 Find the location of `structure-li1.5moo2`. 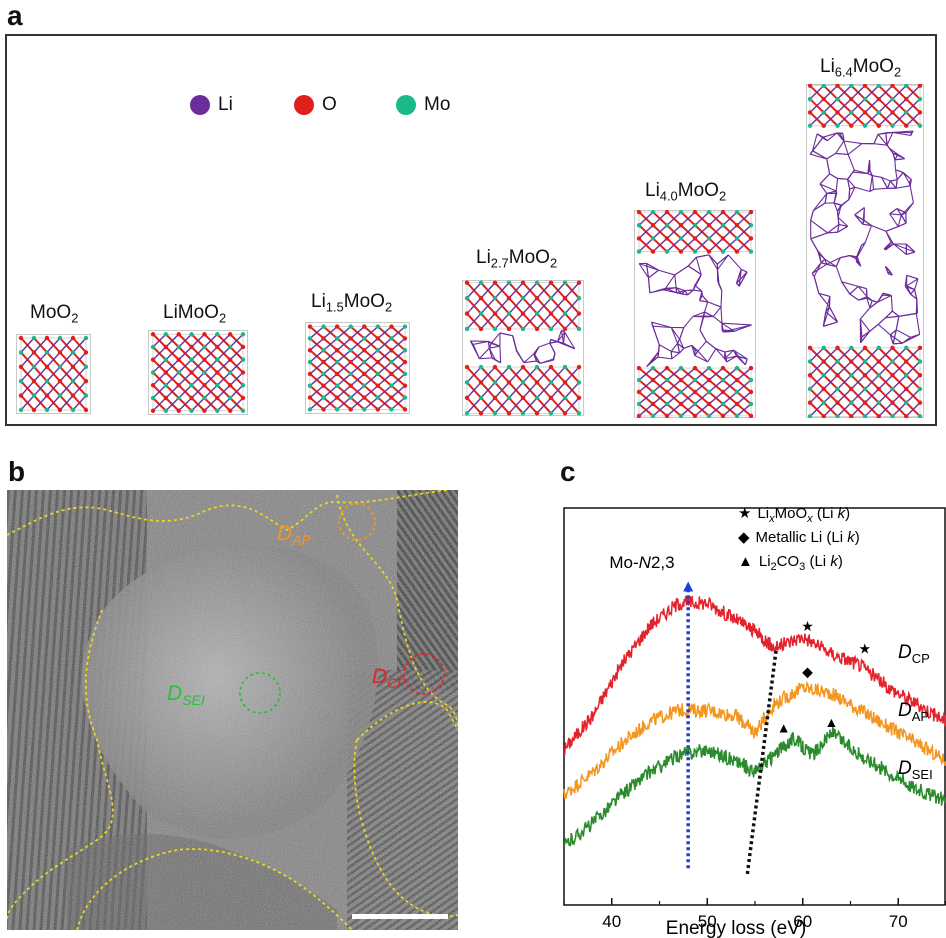

structure-li1.5moo2 is located at coordinates (357, 368).